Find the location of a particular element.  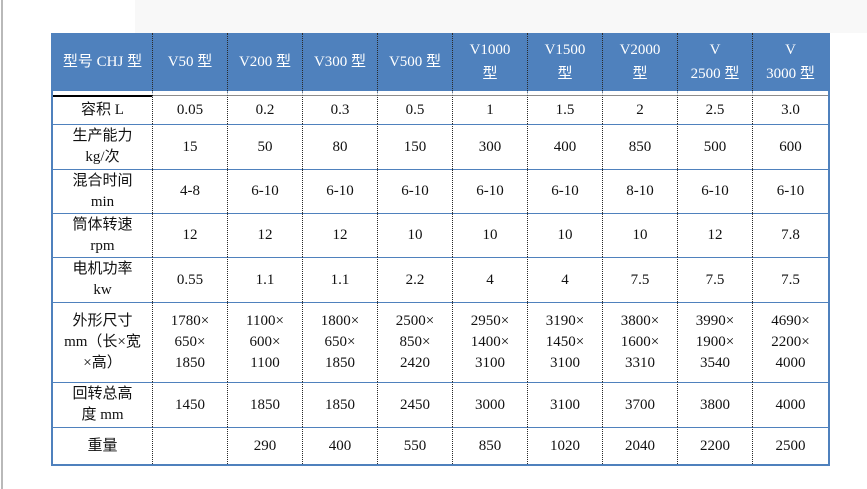

table-row-drum-speed: 筒体转速 rpm 12 12 12 10 10 10 10 12 7.8 is located at coordinates (440, 235).